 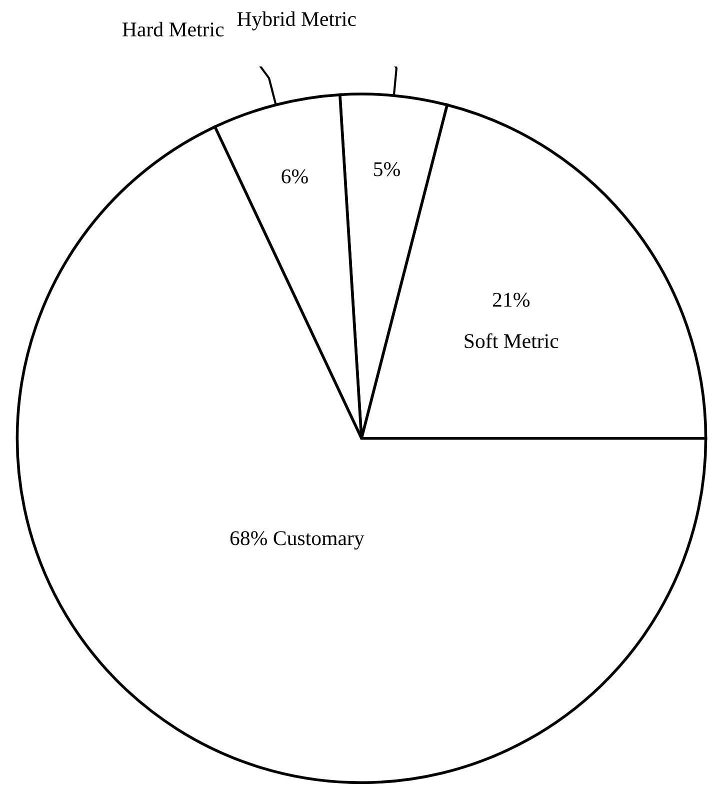 What do you see at coordinates (295, 176) in the screenshot?
I see `data-label: 6%` at bounding box center [295, 176].